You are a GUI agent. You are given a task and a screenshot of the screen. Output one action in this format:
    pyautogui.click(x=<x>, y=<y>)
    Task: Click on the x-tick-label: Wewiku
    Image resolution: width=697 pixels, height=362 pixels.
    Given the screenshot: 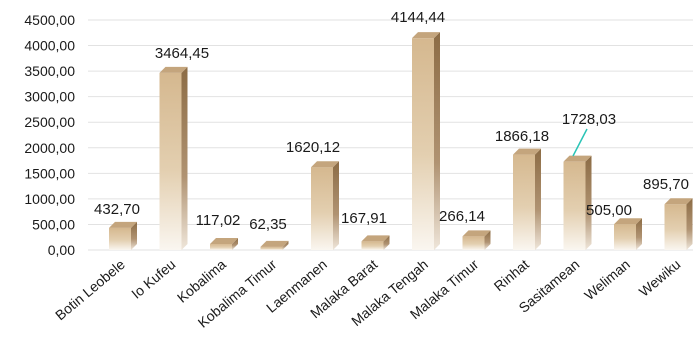 What is the action you would take?
    pyautogui.click(x=660, y=278)
    